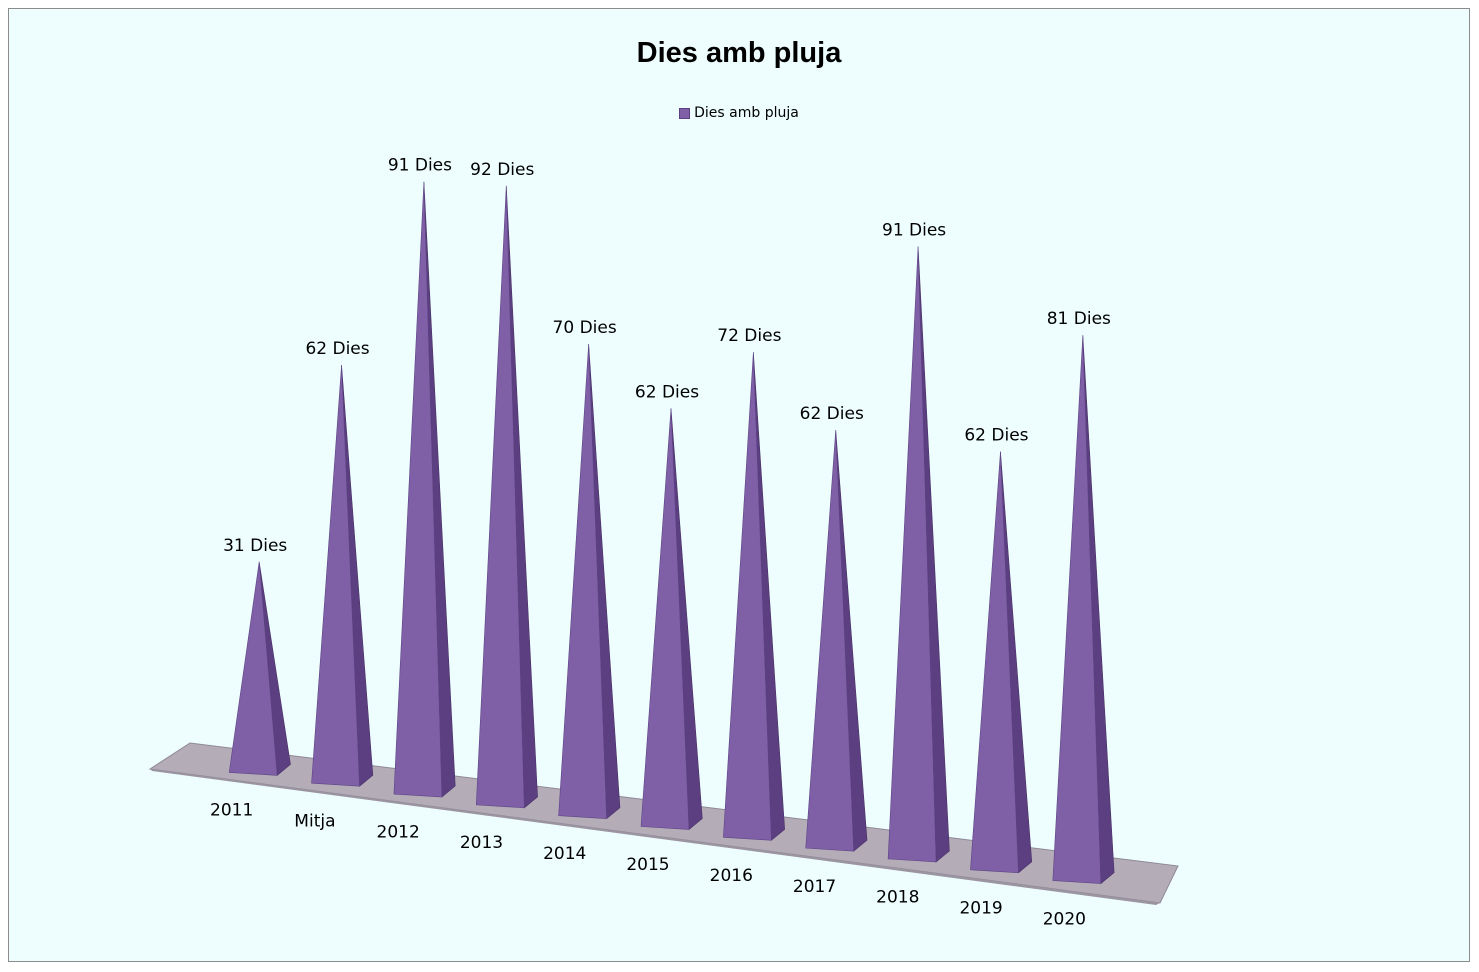 The image size is (1479, 972). I want to click on pyramid-2019, so click(1001, 662).